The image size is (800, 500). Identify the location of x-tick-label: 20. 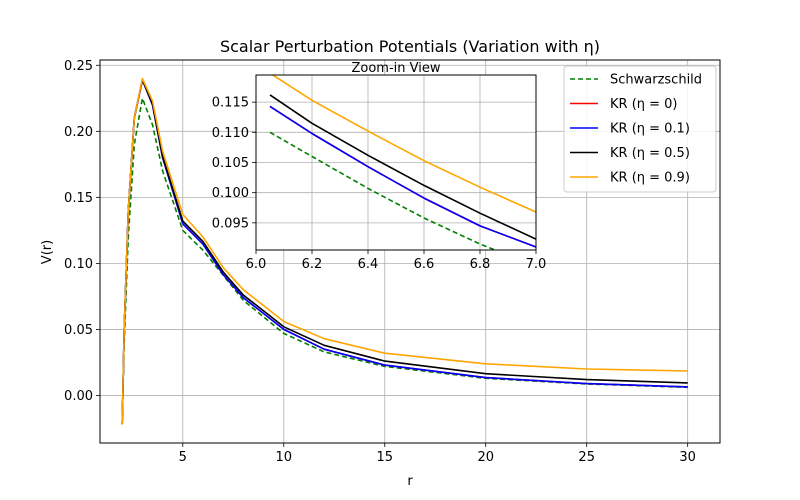
(485, 457).